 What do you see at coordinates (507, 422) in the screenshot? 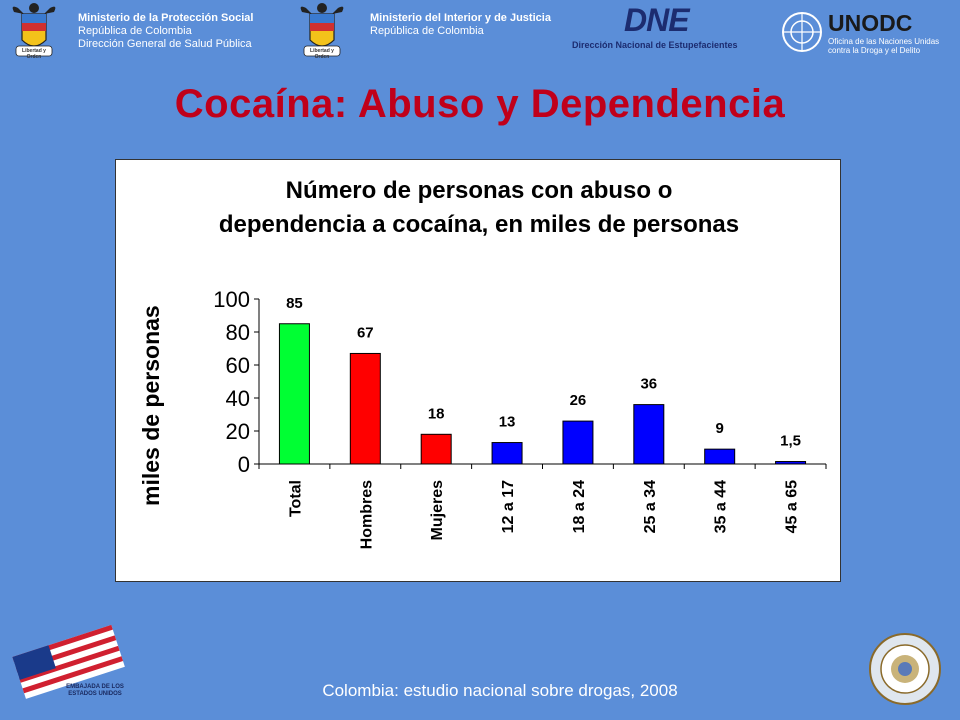
I see `bar-value-label: 13` at bounding box center [507, 422].